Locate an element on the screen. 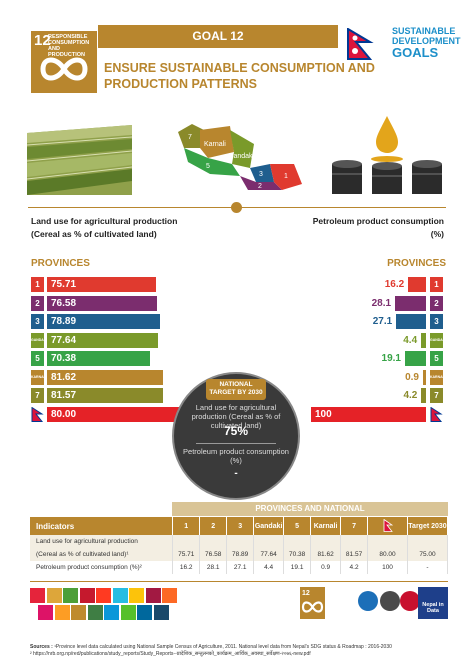 This screenshot has height=670, width=474. right-bar-value: 27.1 is located at coordinates (382, 321).